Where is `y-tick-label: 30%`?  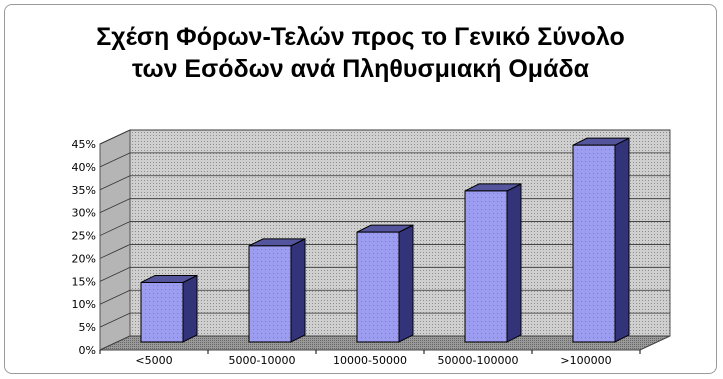
y-tick-label: 30% is located at coordinates (84, 213).